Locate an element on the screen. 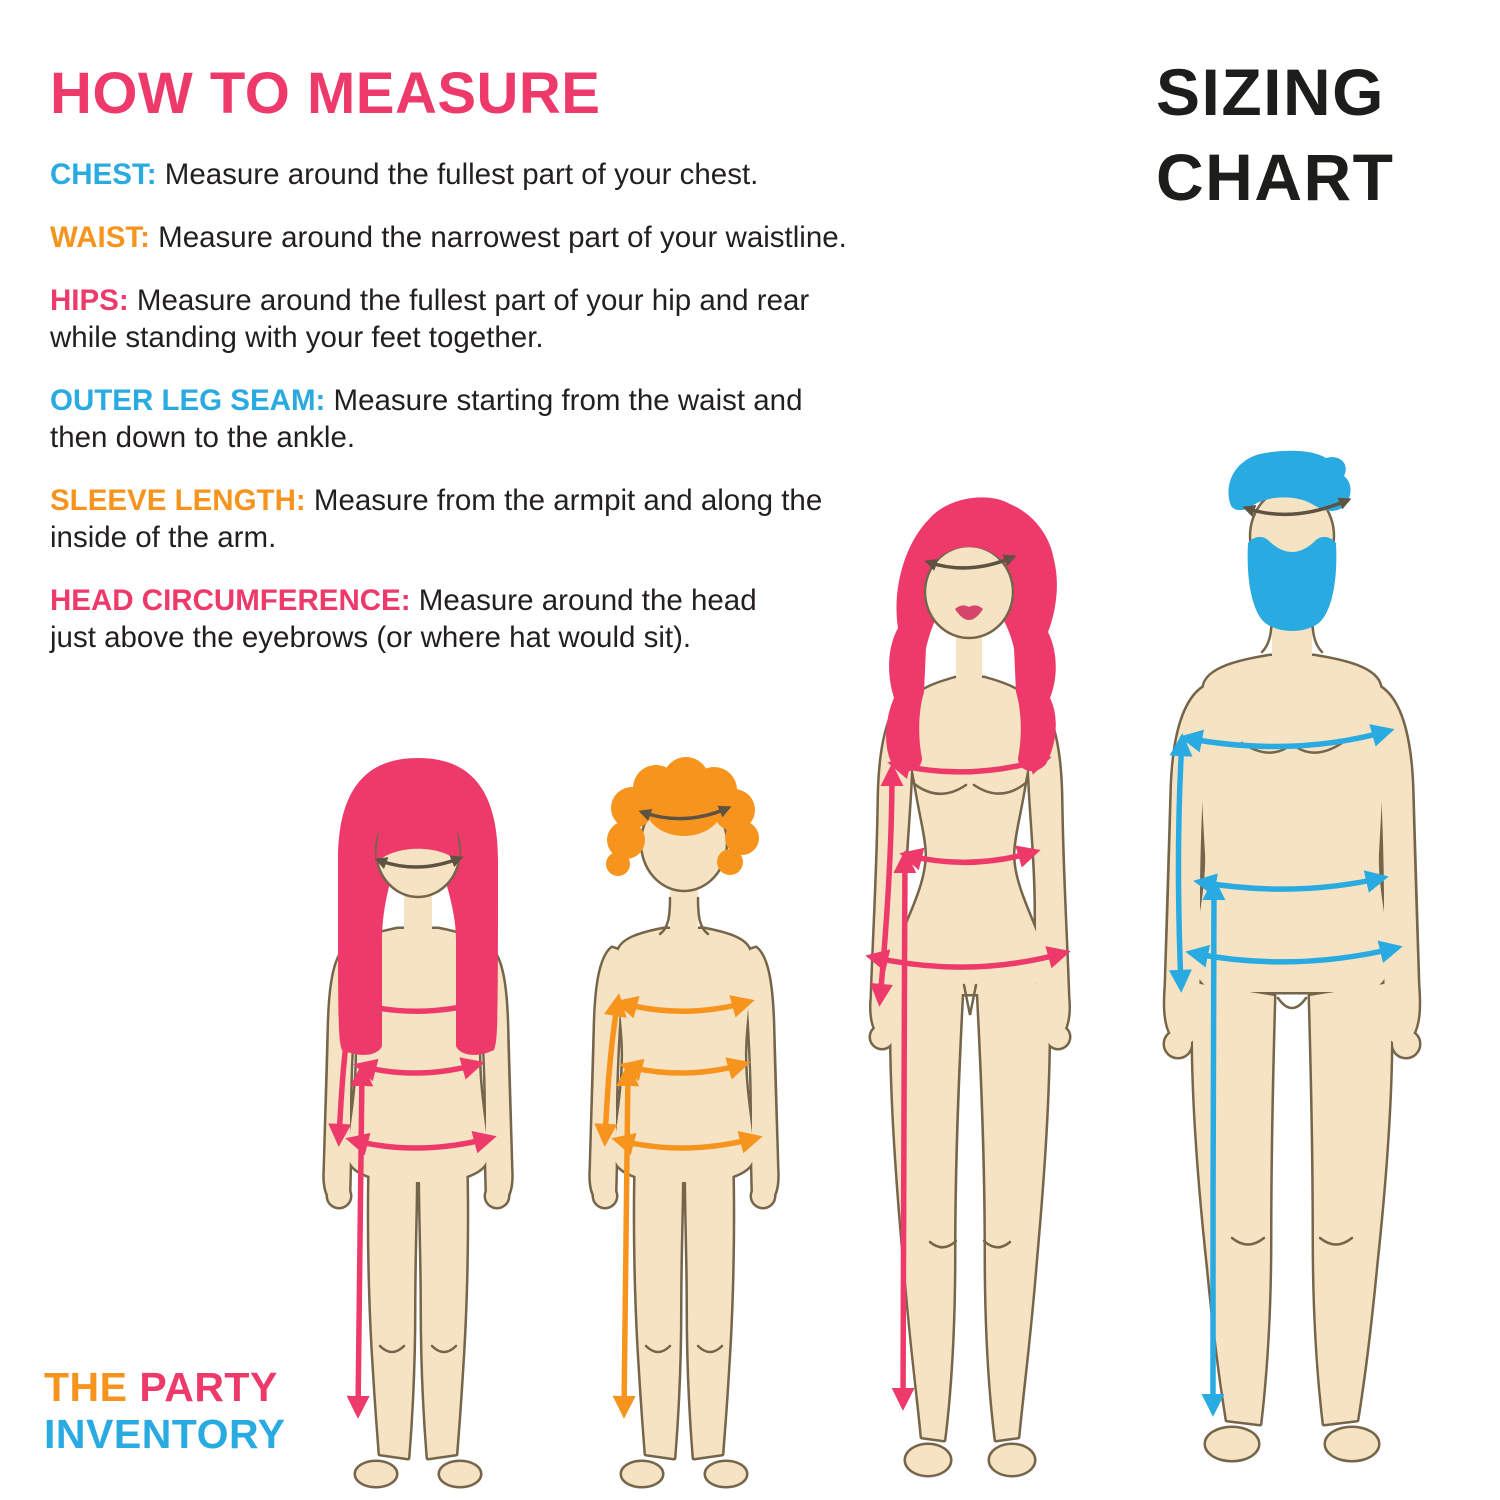  girl-head-circumference-line is located at coordinates (419, 862).